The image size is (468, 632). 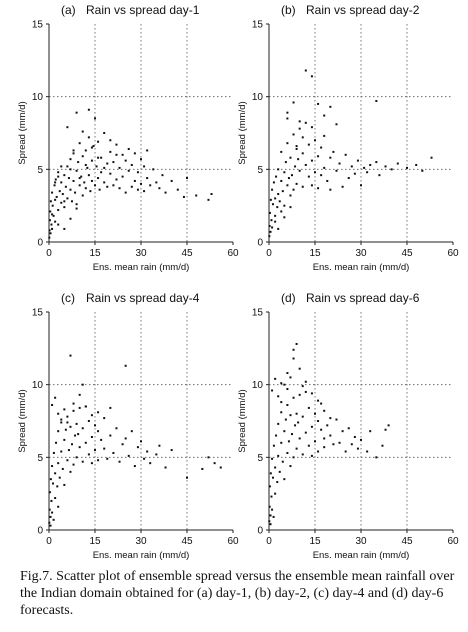 What do you see at coordinates (233, 253) in the screenshot?
I see `x-tick-label: 60` at bounding box center [233, 253].